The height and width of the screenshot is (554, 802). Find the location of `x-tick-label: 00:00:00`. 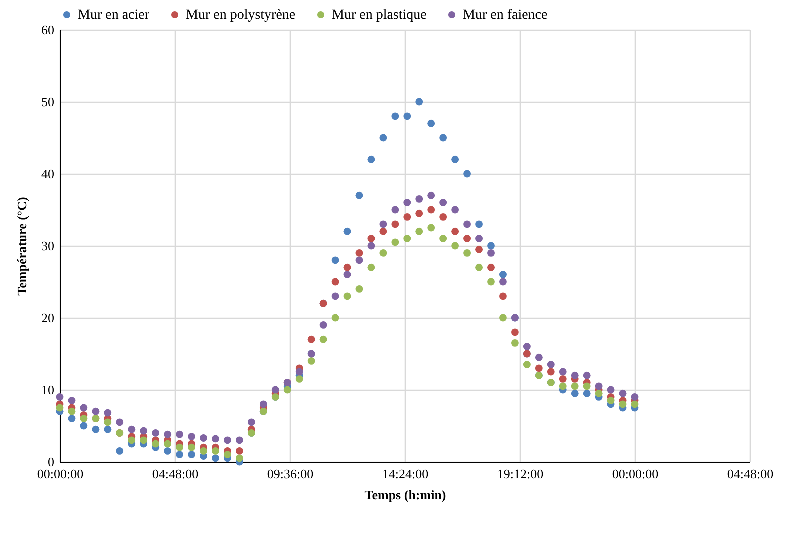

x-tick-label: 00:00:00 is located at coordinates (60, 474).